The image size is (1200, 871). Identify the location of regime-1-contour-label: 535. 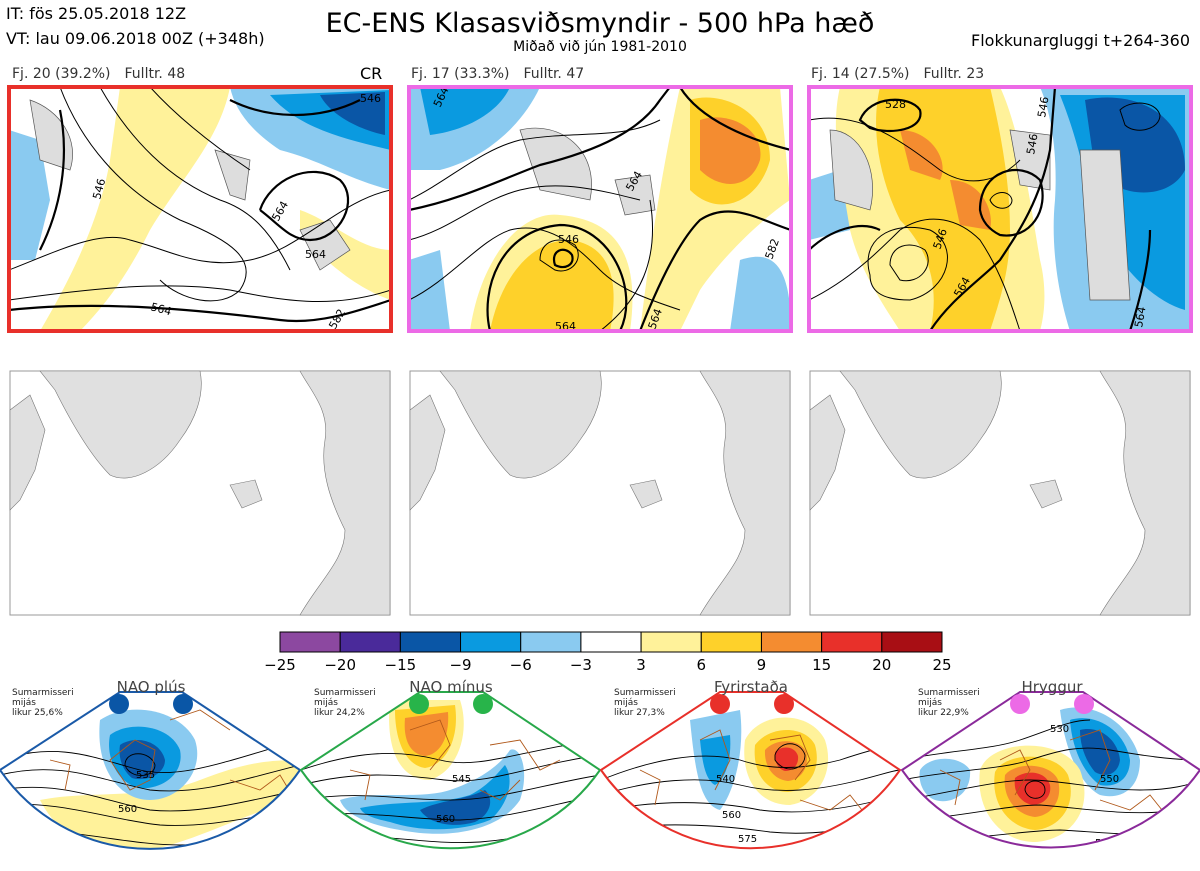
(145, 775).